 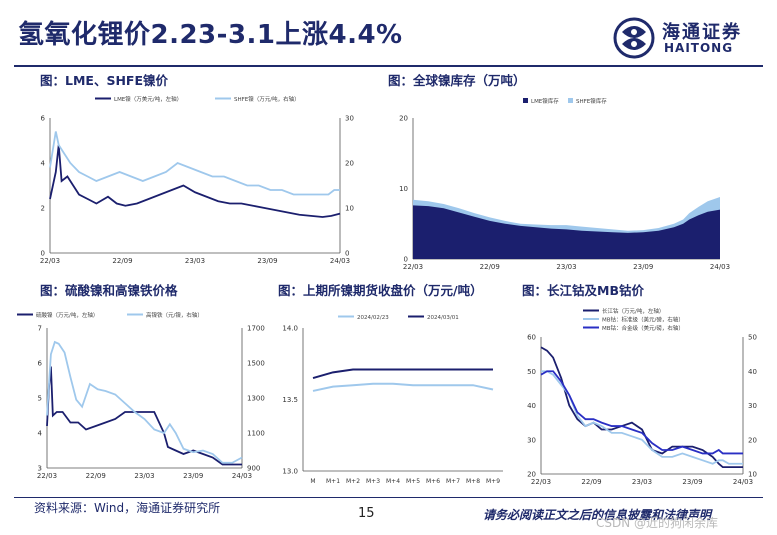 What do you see at coordinates (643, 328) in the screenshot?
I see `legend-cobalt-2-label: MB钴：合金级（美元/磅，右轴）` at bounding box center [643, 328].